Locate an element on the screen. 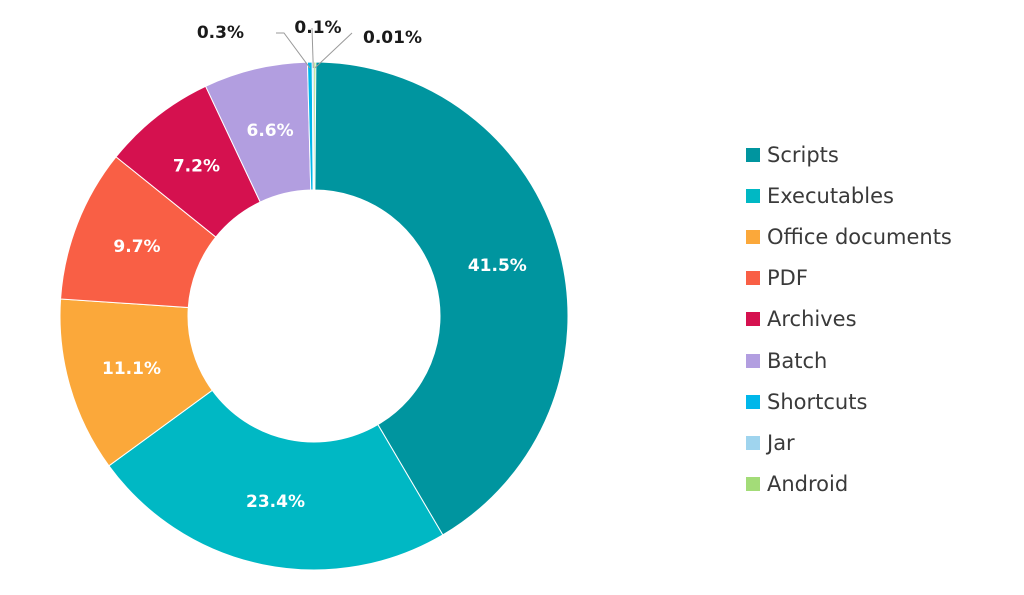  legend-label: Scripts is located at coordinates (803, 154).